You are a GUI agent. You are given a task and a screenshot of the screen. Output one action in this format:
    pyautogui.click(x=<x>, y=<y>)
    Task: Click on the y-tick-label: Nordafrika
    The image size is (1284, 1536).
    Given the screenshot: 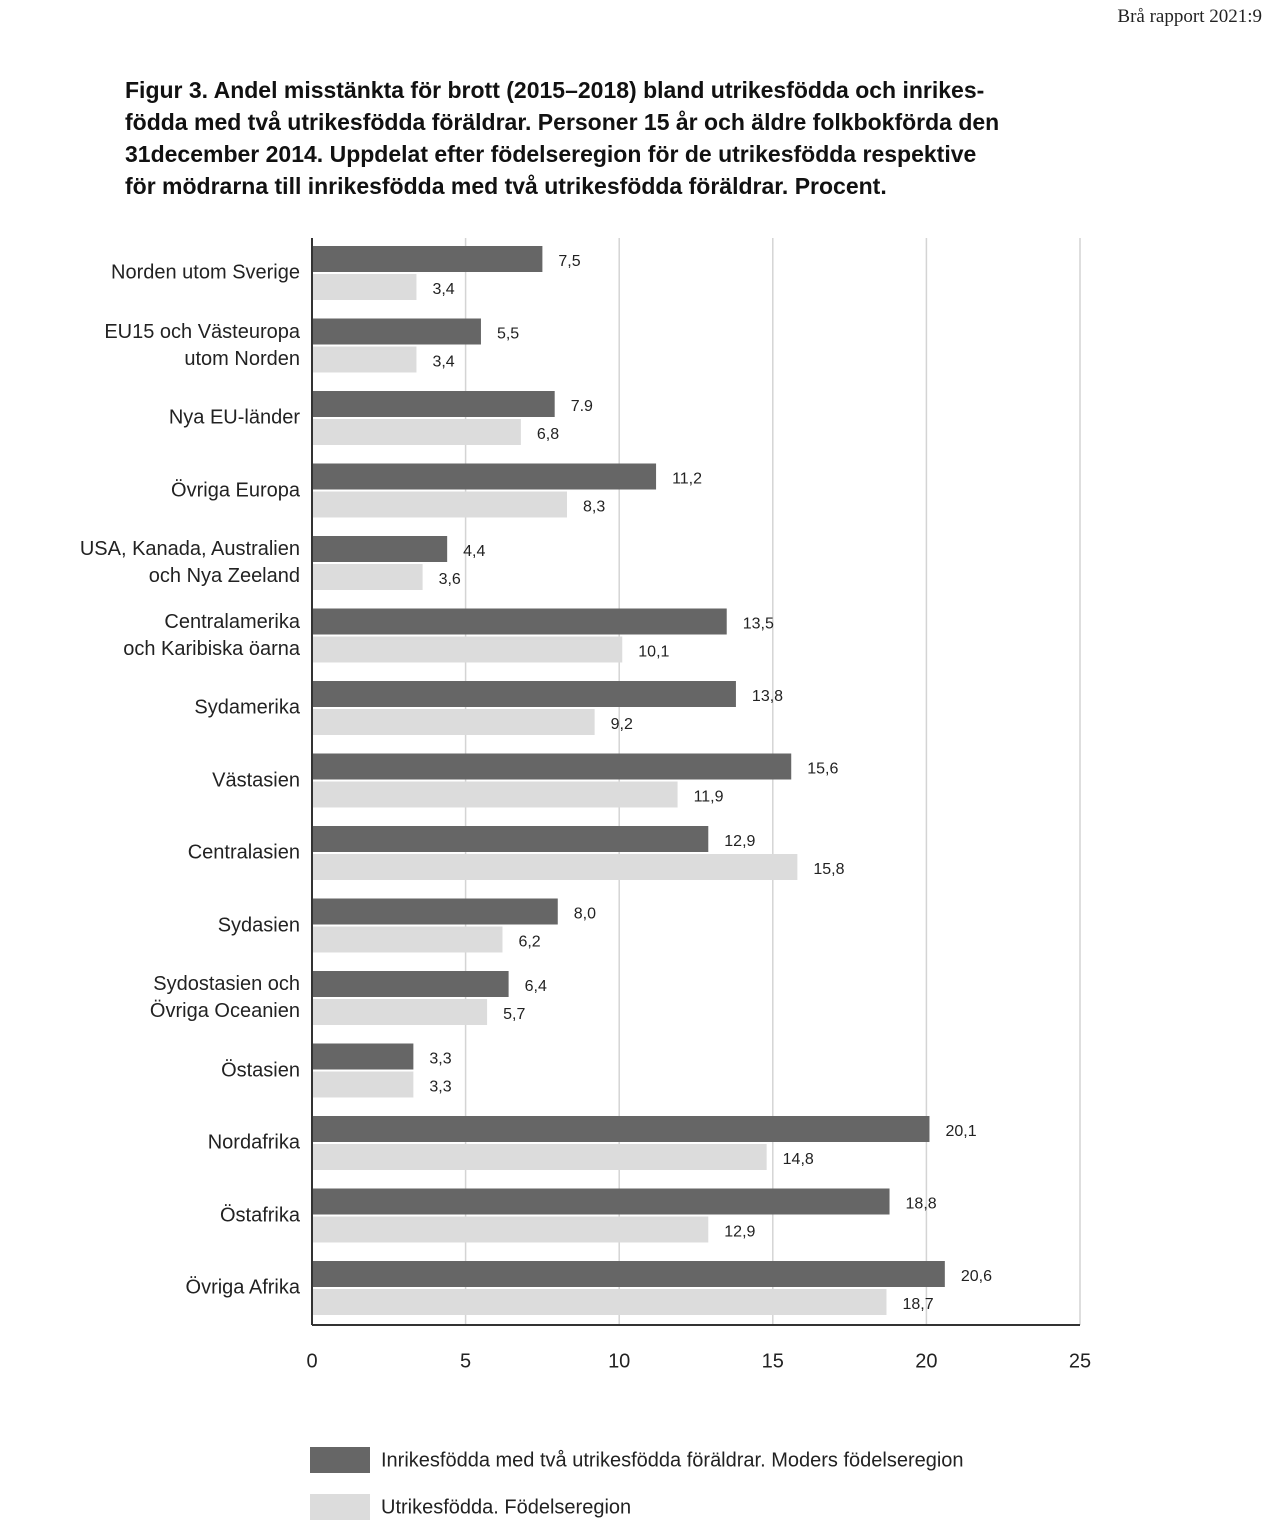 What is the action you would take?
    pyautogui.click(x=253, y=1142)
    